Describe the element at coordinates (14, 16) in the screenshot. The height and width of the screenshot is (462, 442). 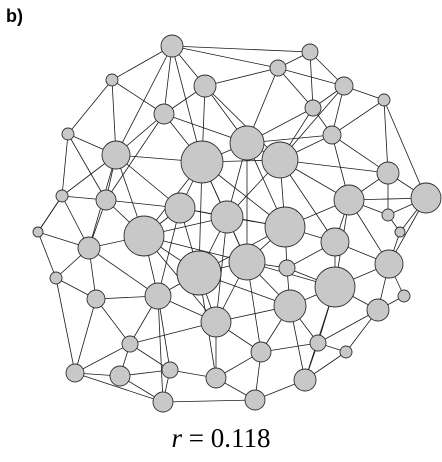
I see `panel-label: b)` at that location.